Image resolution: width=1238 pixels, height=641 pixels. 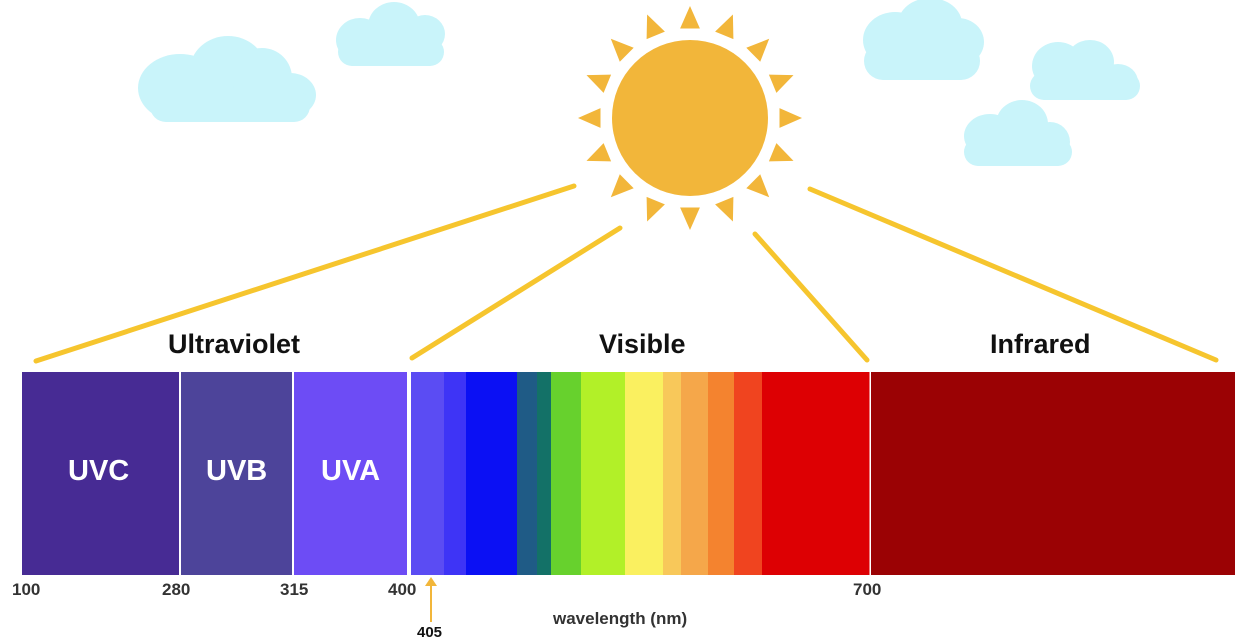 What do you see at coordinates (176, 589) in the screenshot?
I see `tick-label-280: 280` at bounding box center [176, 589].